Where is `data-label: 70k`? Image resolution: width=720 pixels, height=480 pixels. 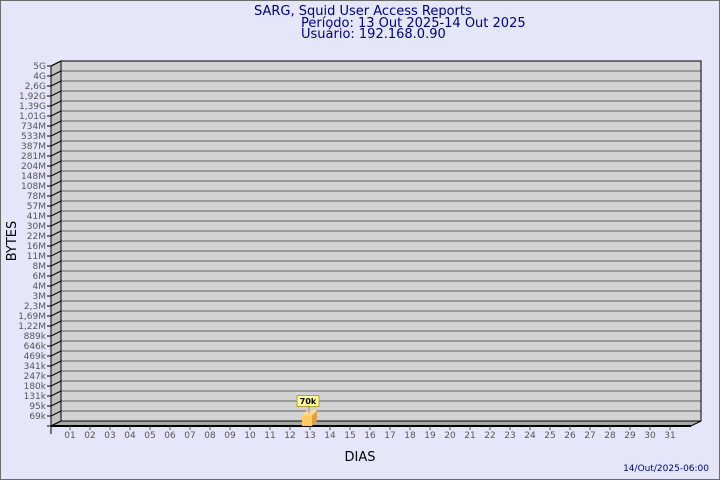 data-label: 70k is located at coordinates (308, 401).